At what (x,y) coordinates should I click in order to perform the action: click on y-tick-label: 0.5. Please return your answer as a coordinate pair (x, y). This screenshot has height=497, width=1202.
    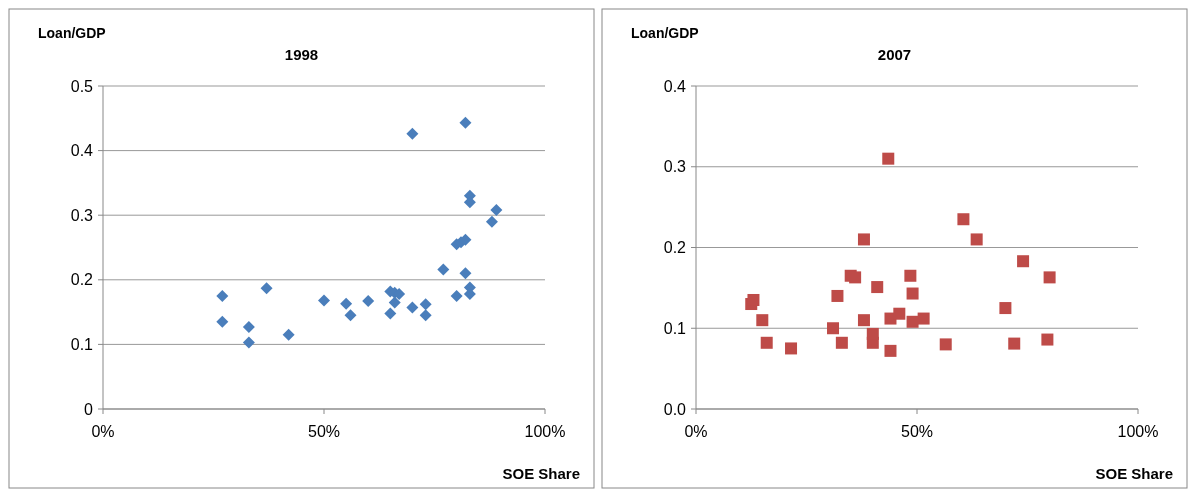
    Looking at the image, I should click on (82, 86).